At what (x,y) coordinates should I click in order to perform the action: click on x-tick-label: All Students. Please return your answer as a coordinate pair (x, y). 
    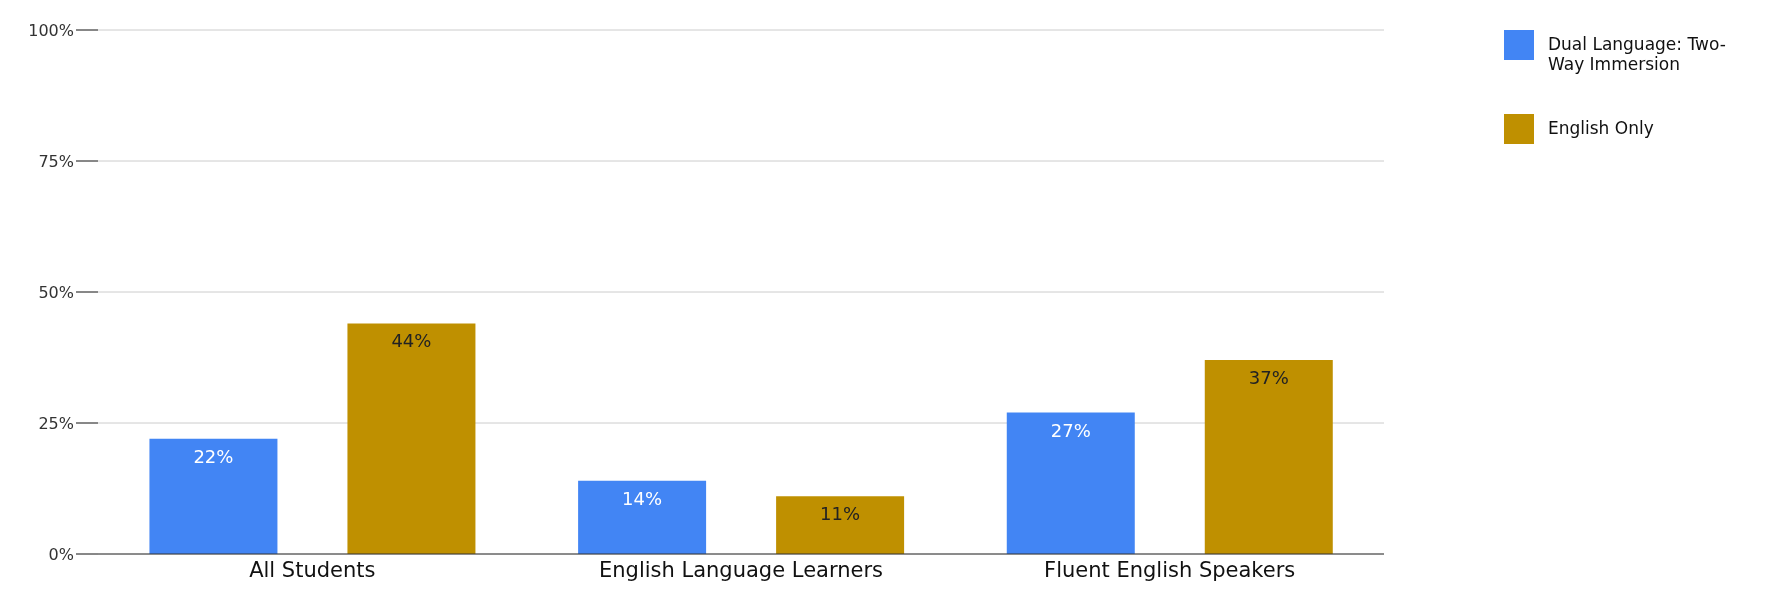
    Looking at the image, I should click on (312, 569).